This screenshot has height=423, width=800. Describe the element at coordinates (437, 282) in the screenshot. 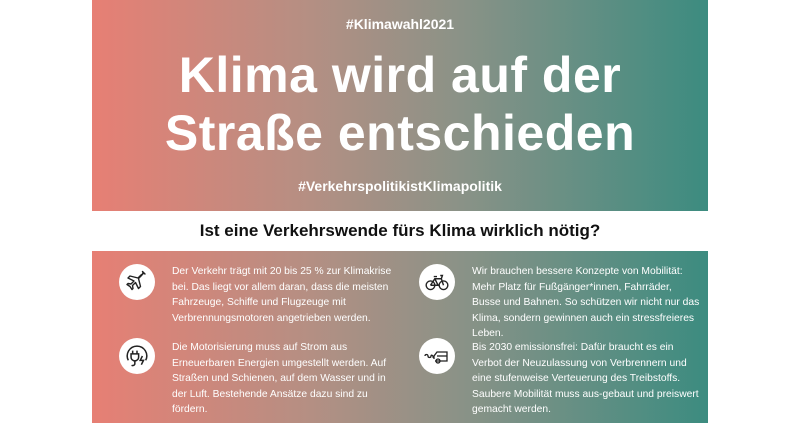

I see `bicycle-icon` at that location.